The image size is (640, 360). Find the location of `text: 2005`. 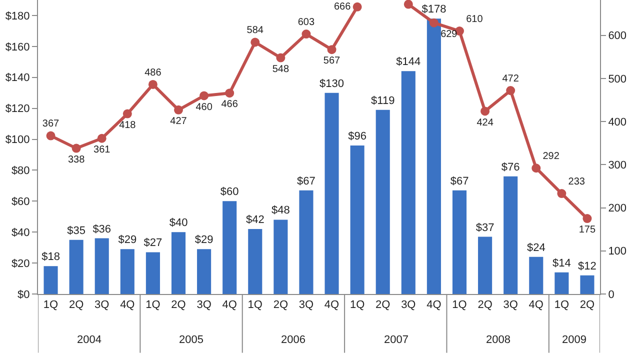

text: 2005 is located at coordinates (191, 340).